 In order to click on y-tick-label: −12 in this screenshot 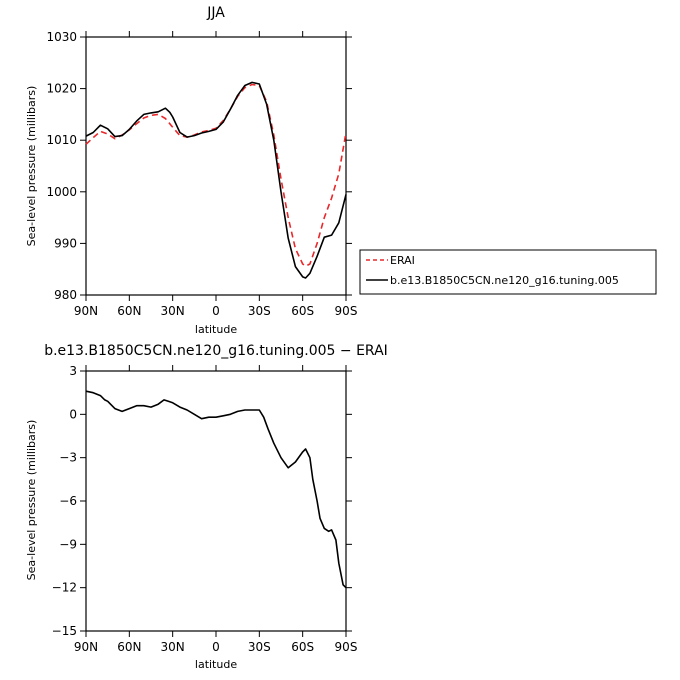, I will do `click(64, 588)`.